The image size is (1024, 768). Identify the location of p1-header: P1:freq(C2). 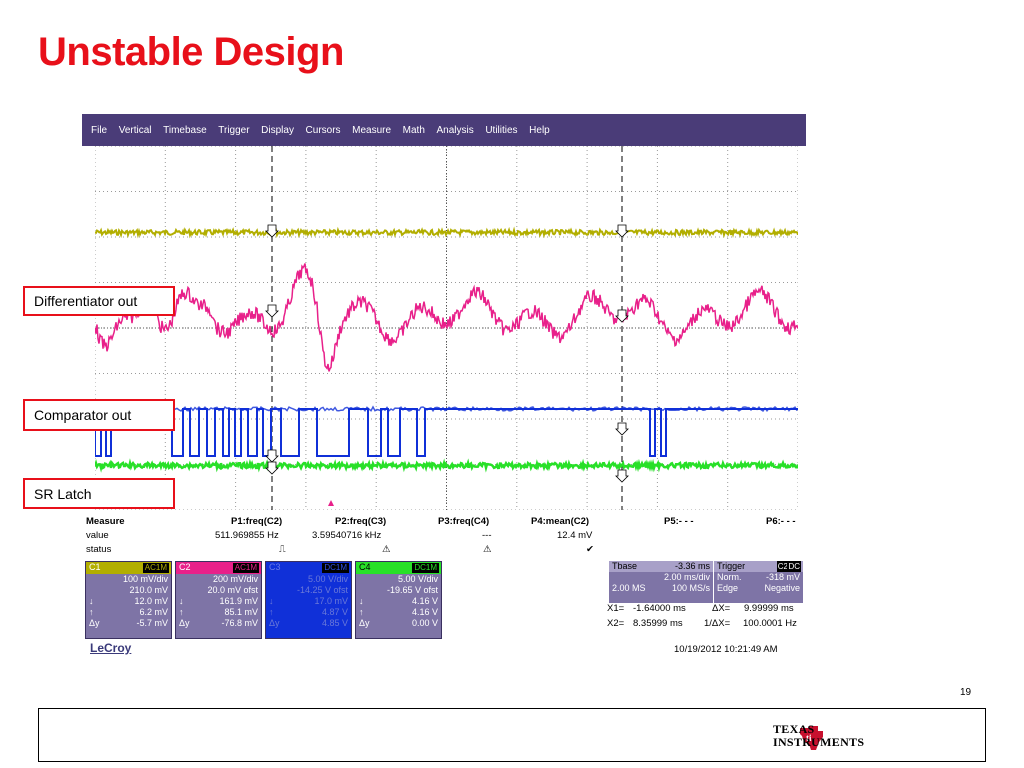
(257, 521).